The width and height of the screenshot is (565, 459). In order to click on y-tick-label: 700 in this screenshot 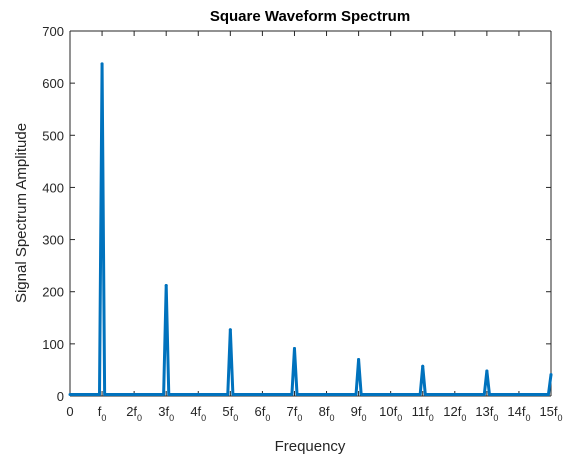, I will do `click(53, 31)`.